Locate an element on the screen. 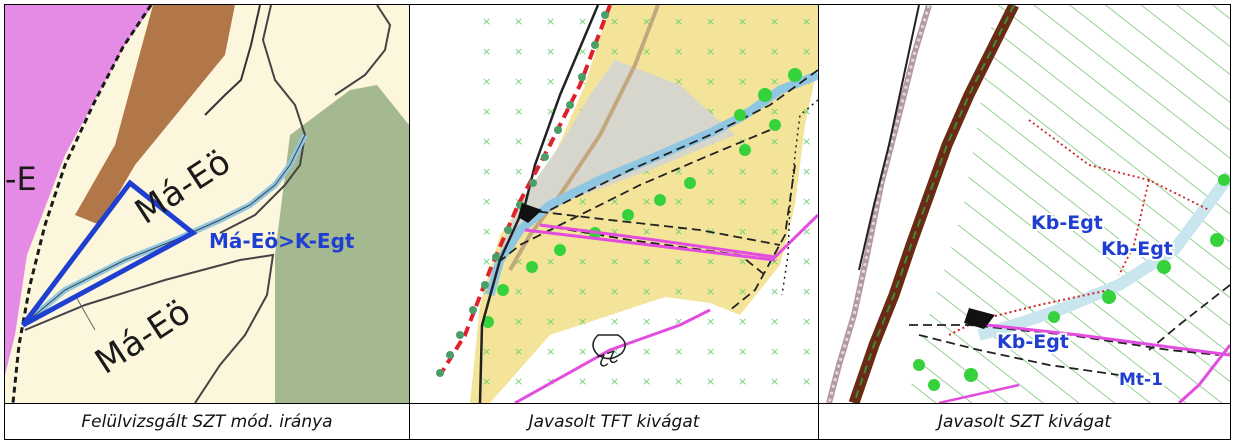 The height and width of the screenshot is (444, 1235). parcel-divider is located at coordinates (85, 312).